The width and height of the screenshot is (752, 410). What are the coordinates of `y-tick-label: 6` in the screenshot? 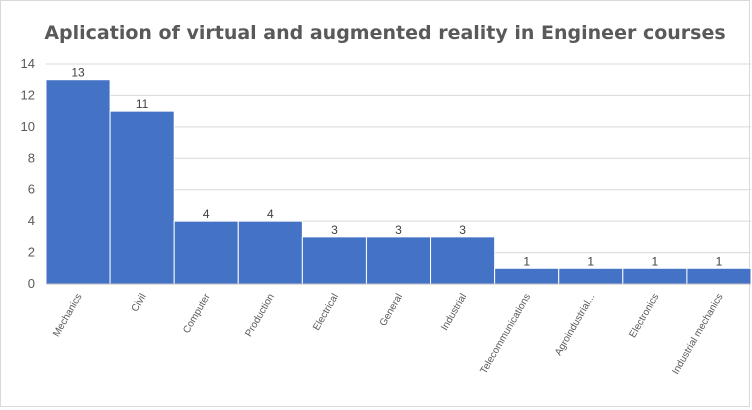 It's located at (31, 189).